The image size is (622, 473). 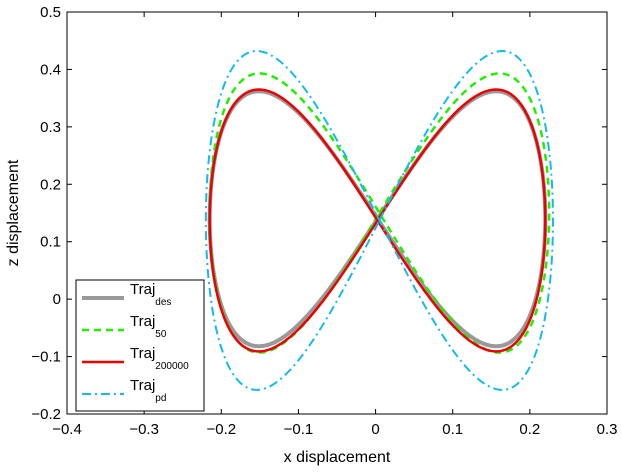 What do you see at coordinates (529, 429) in the screenshot?
I see `x-tick-label: 0.2` at bounding box center [529, 429].